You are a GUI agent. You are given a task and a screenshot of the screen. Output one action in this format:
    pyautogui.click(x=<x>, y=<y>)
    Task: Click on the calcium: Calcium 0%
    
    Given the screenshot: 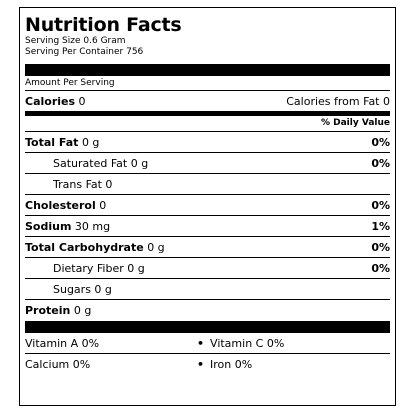 What is the action you would take?
    pyautogui.click(x=58, y=364)
    